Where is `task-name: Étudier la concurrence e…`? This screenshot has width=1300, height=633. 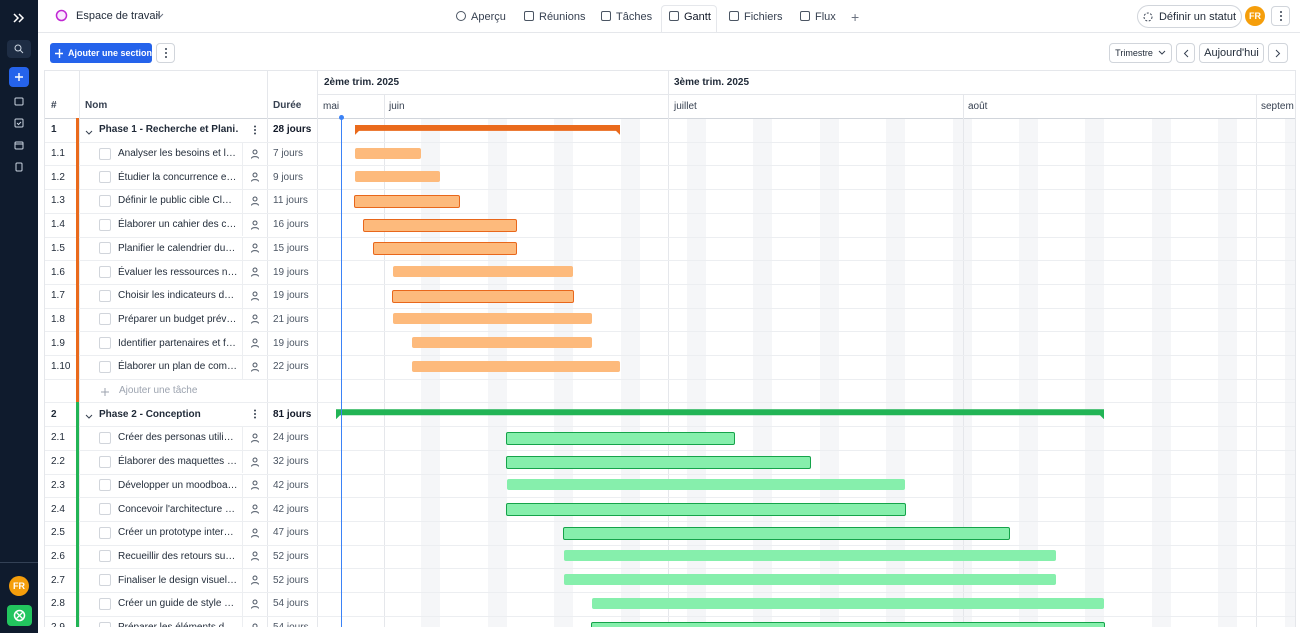 task-name: Étudier la concurrence e… is located at coordinates (177, 177).